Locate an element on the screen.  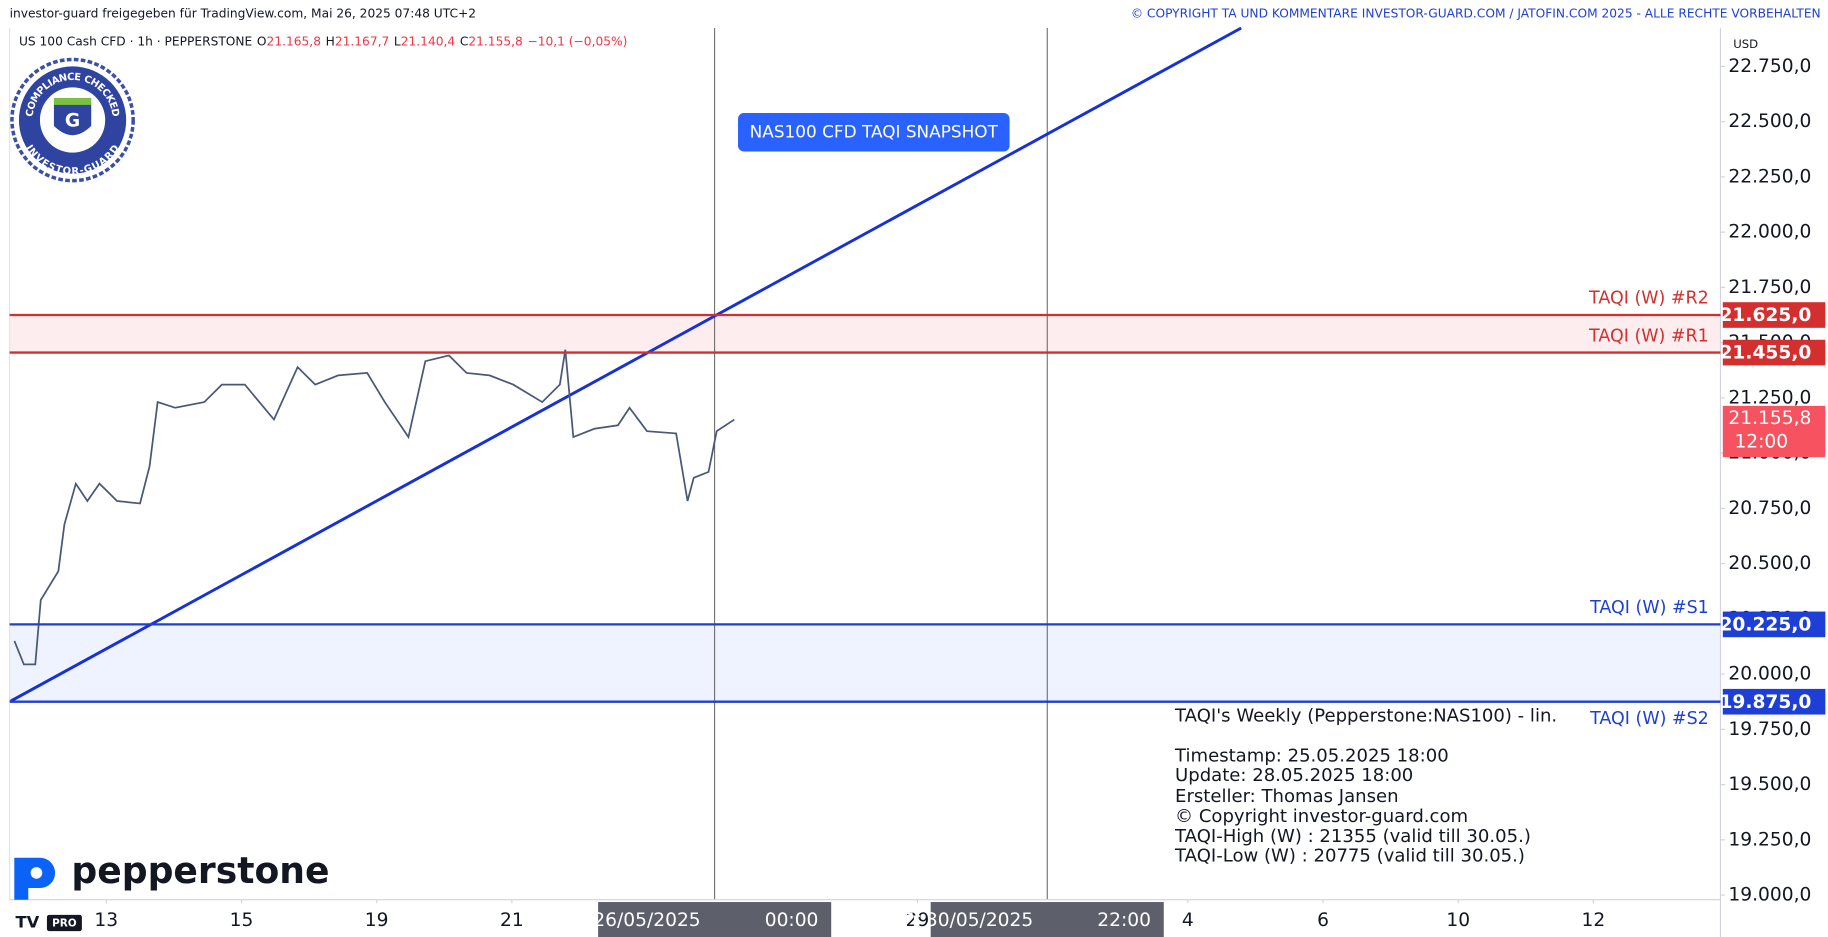
symbol: US 100 Cash CFD · 1h · PEPPERSTONE is located at coordinates (135, 41).